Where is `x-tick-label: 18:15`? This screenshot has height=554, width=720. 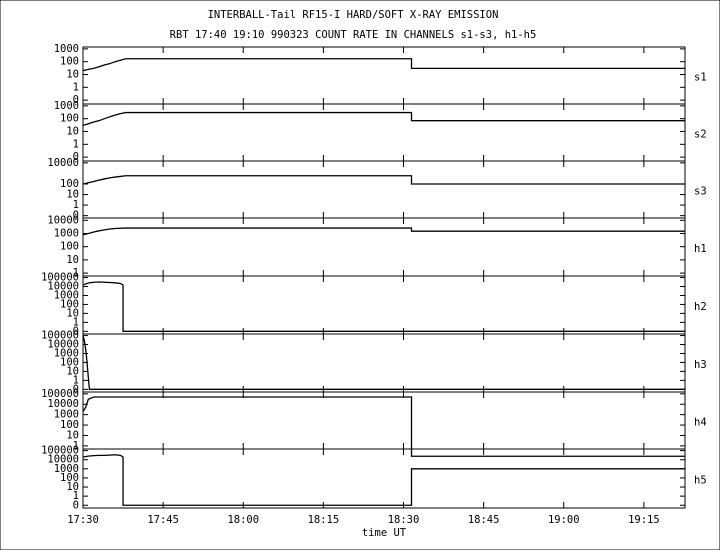
x-tick-label: 18:15 is located at coordinates (324, 520).